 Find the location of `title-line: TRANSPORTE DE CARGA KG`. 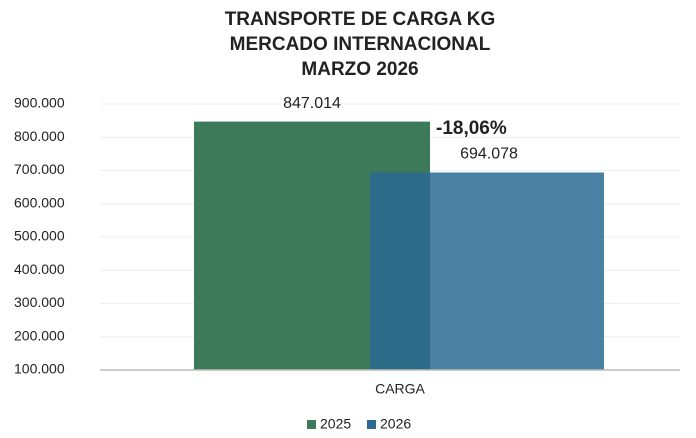

title-line: TRANSPORTE DE CARGA KG is located at coordinates (360, 19).